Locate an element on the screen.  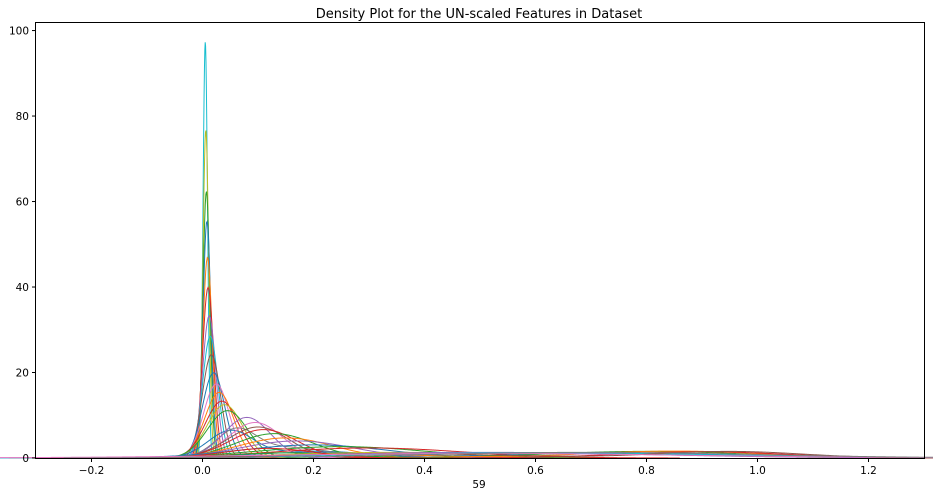
x-axis-label: 59 is located at coordinates (478, 485).